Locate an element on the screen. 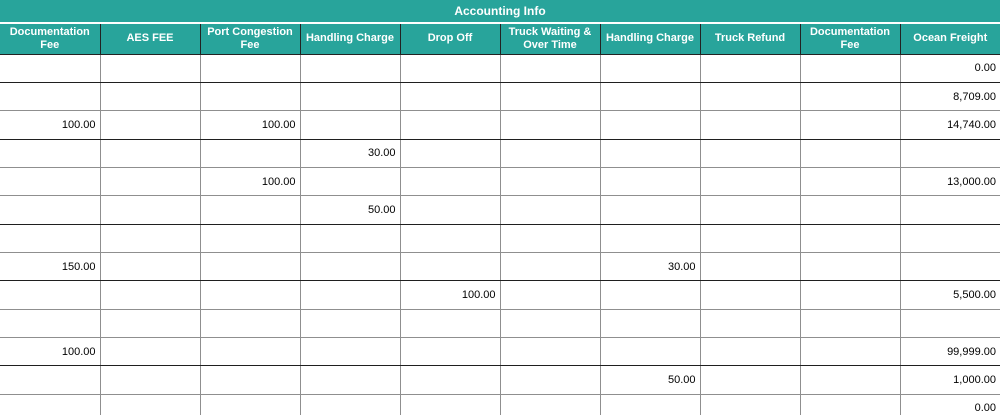  cell: 99,999.00 is located at coordinates (949, 352).